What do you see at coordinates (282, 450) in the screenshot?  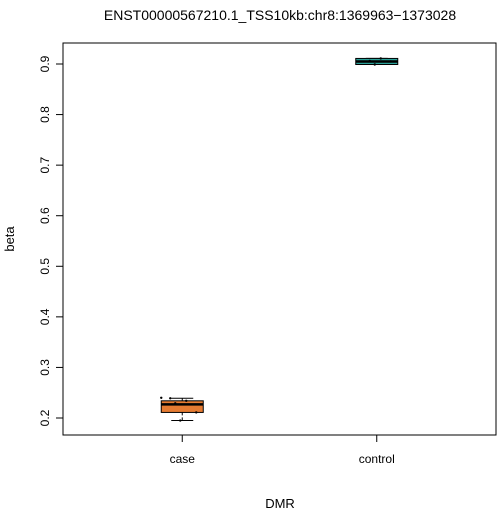 I see `x-axis: case control` at bounding box center [282, 450].